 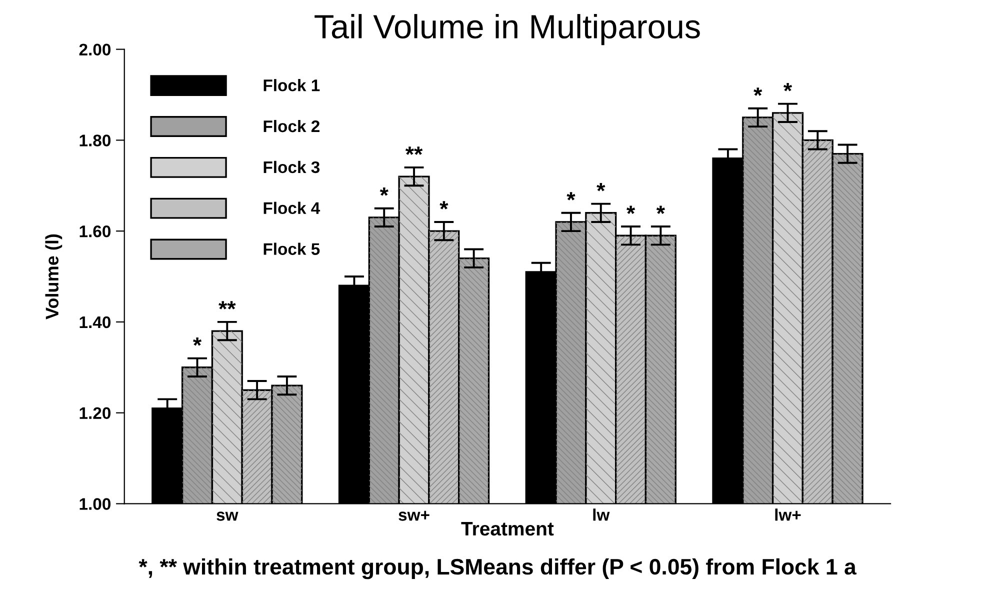 I want to click on y-axis-title: Volume (l), so click(x=53, y=277).